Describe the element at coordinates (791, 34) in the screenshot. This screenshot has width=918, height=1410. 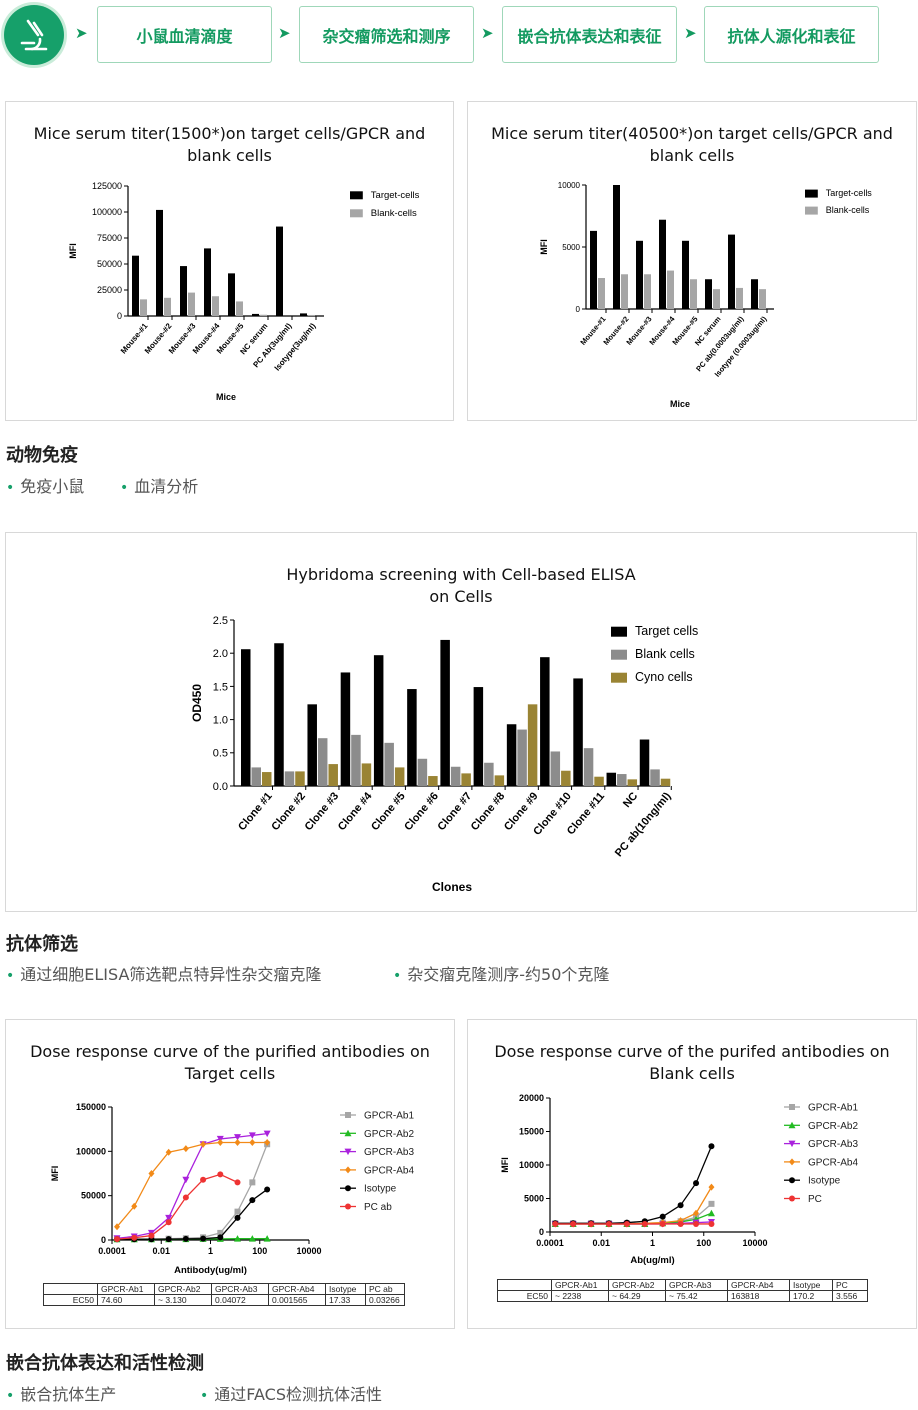
I see `step-humanization: 抗体人源化和表征` at that location.